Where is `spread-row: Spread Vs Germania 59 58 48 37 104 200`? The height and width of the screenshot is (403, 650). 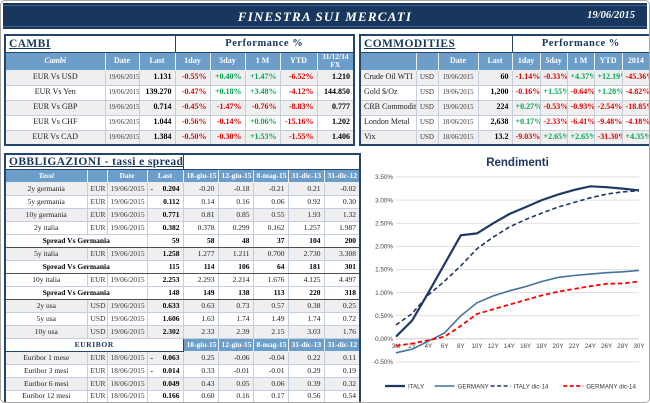 spread-row: Spread Vs Germania 59 58 48 37 104 200 is located at coordinates (182, 240).